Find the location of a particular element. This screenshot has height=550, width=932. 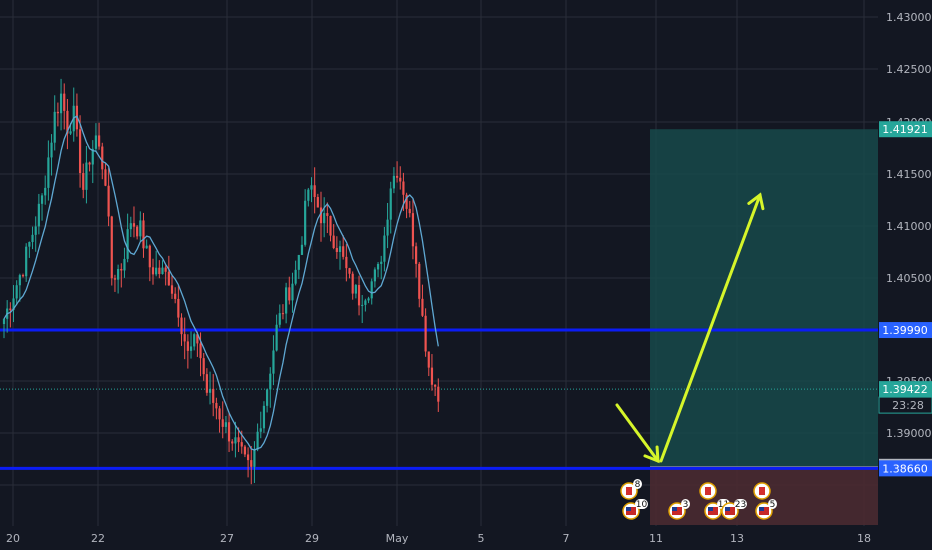

price-axis-panel is located at coordinates (905, 275).